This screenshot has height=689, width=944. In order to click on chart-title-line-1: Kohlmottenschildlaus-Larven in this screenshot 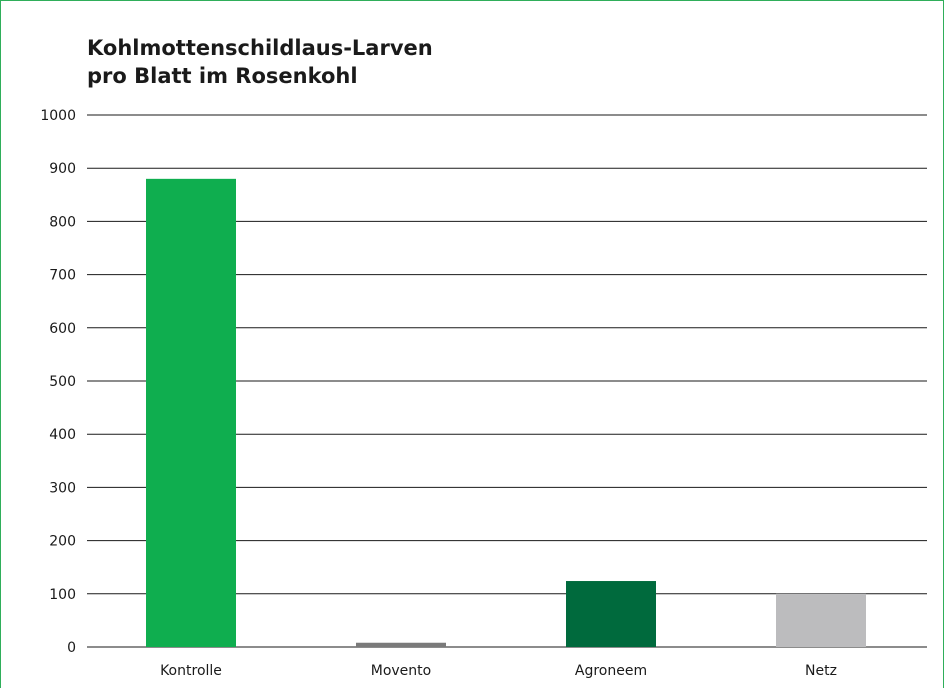, I will do `click(260, 48)`.